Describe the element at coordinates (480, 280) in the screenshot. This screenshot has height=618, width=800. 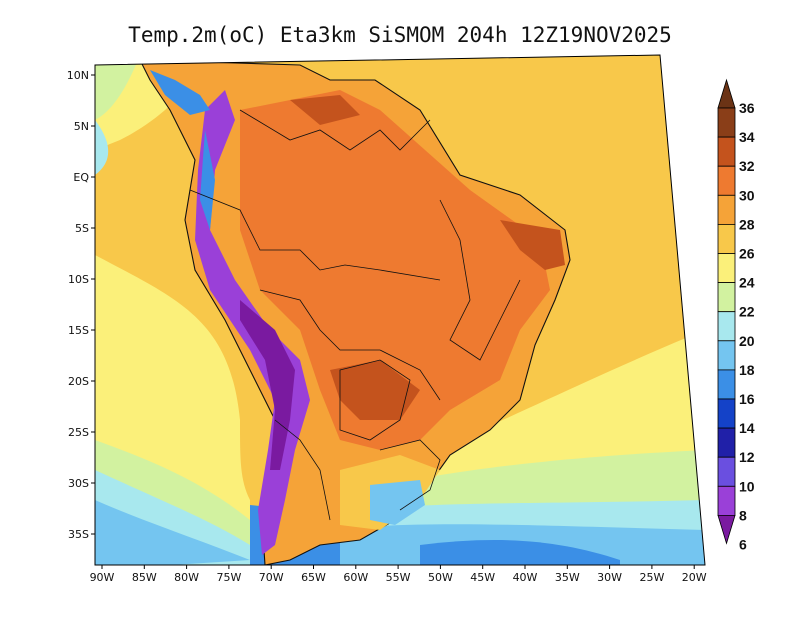
I see `border-brazil-states` at that location.